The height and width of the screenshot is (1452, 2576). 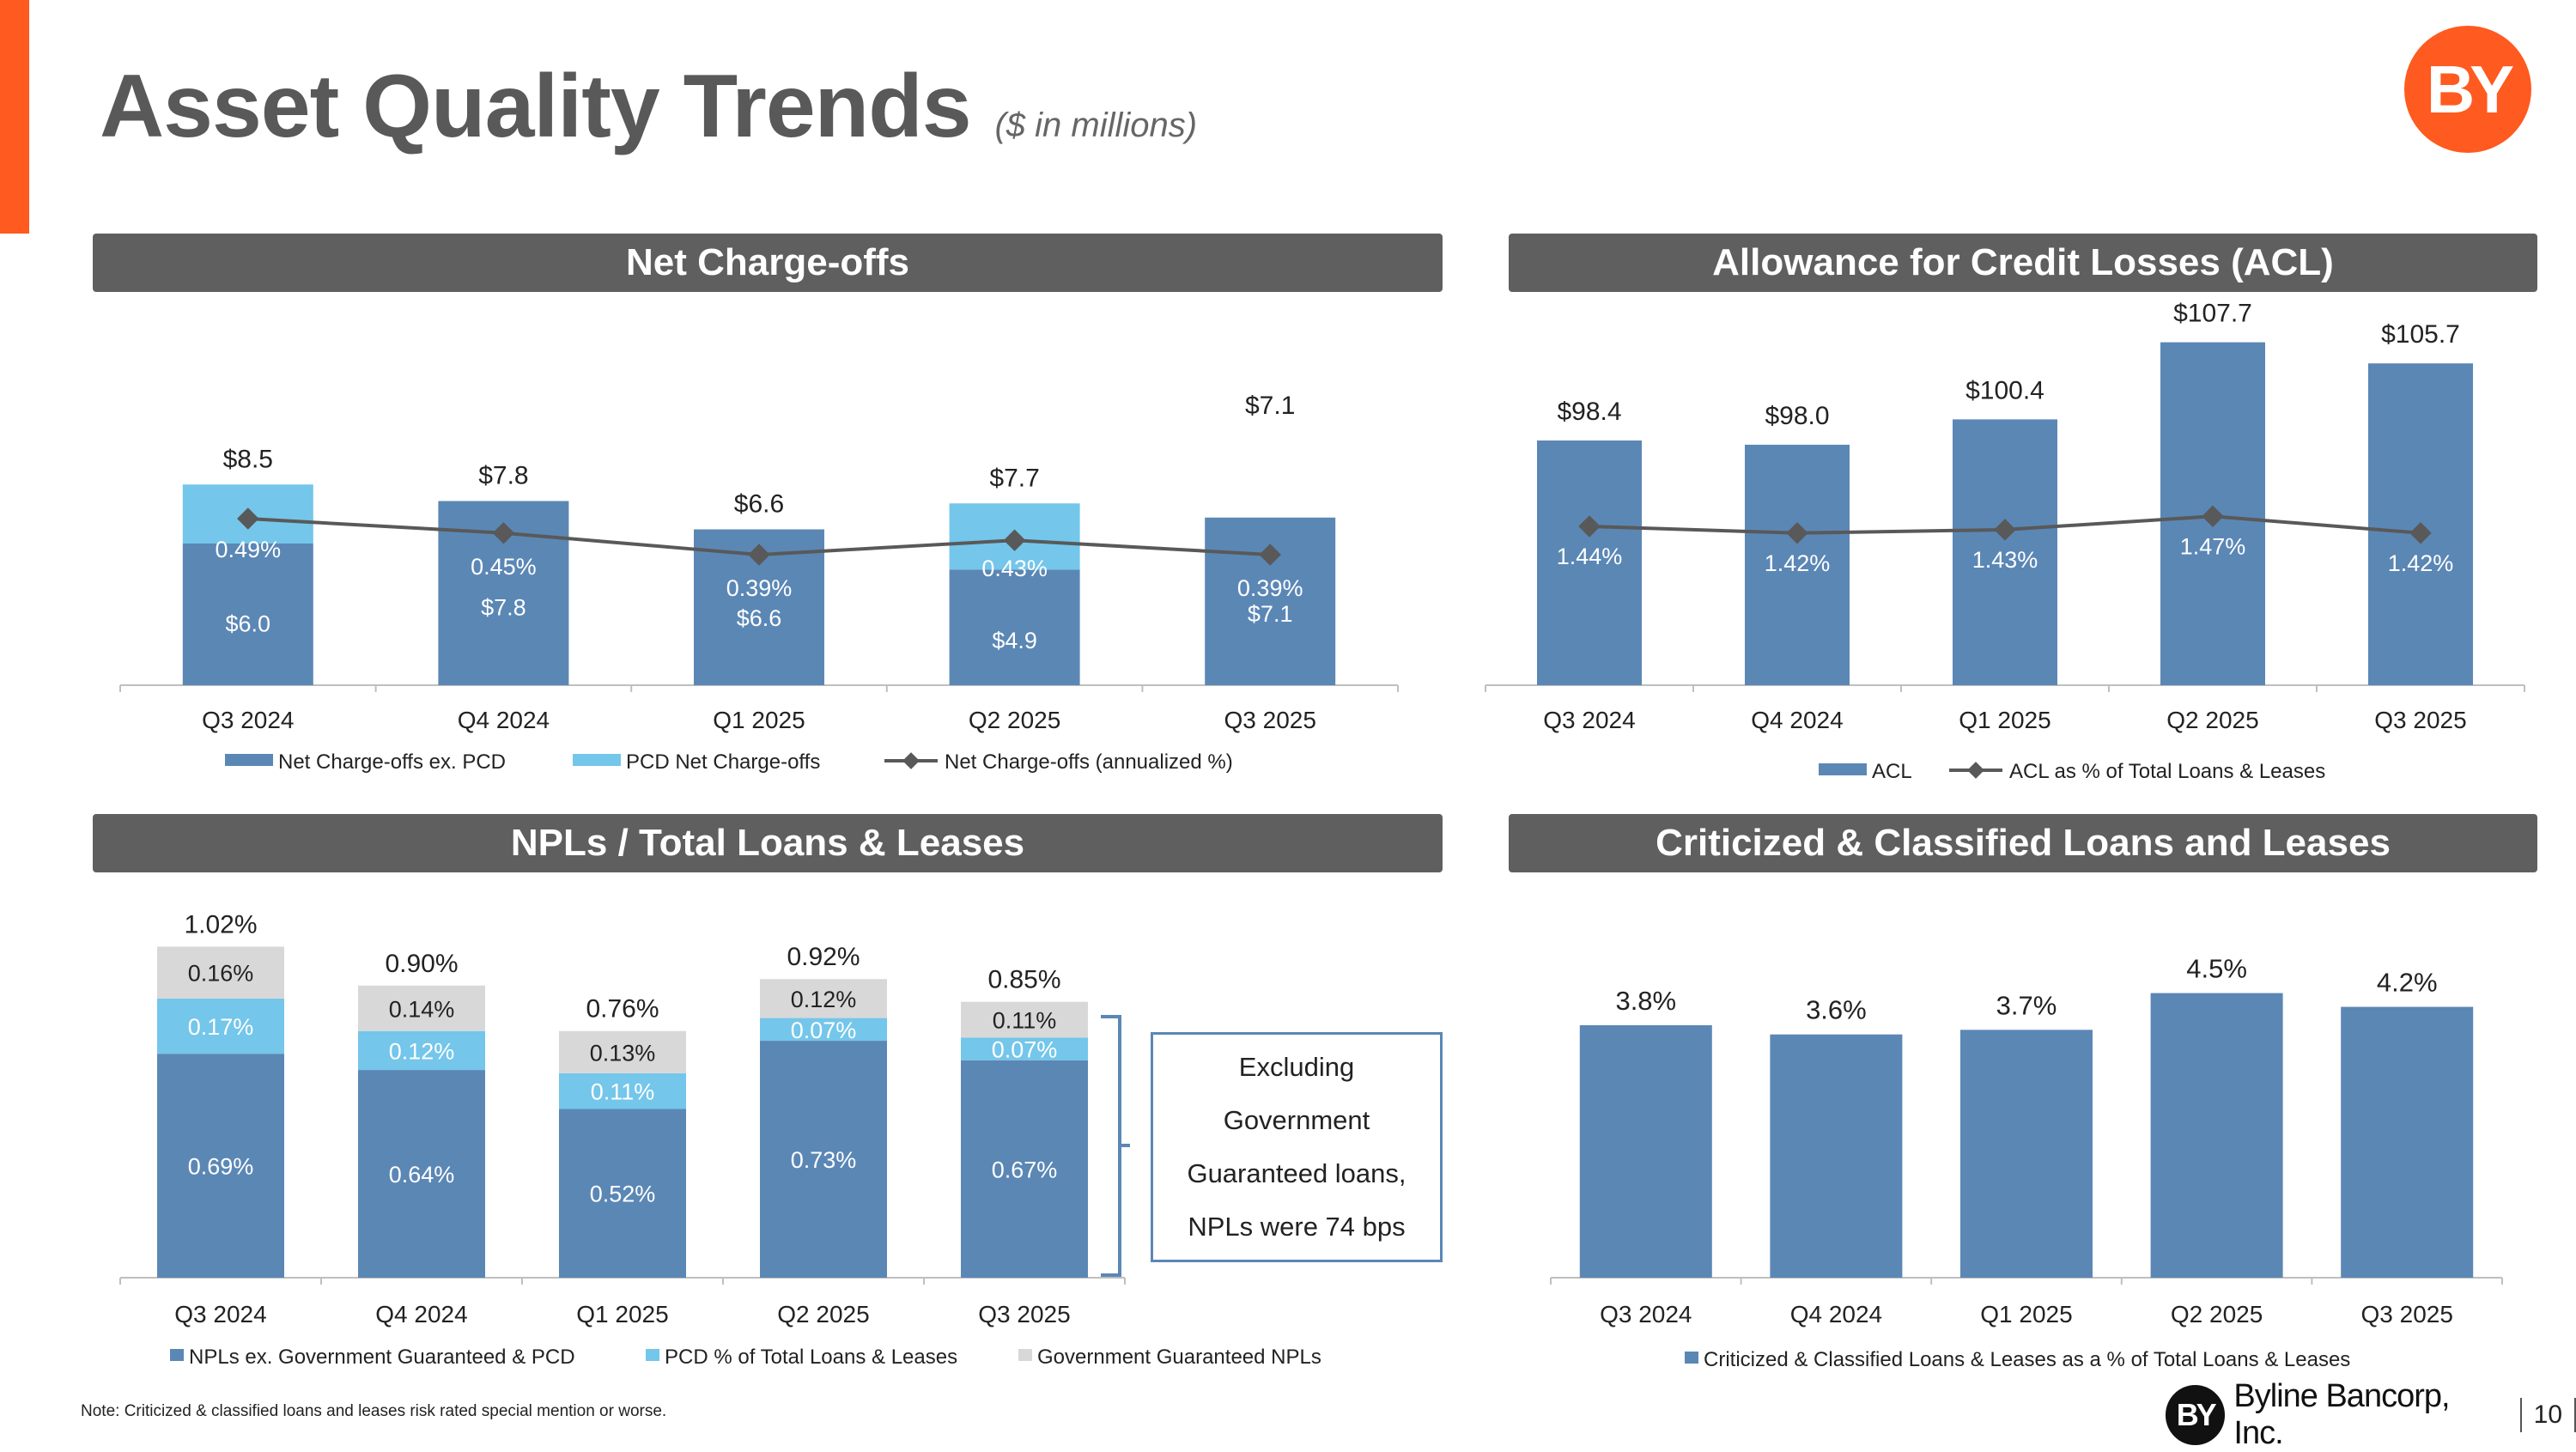 What do you see at coordinates (1297, 1120) in the screenshot?
I see `callout-line: Government` at bounding box center [1297, 1120].